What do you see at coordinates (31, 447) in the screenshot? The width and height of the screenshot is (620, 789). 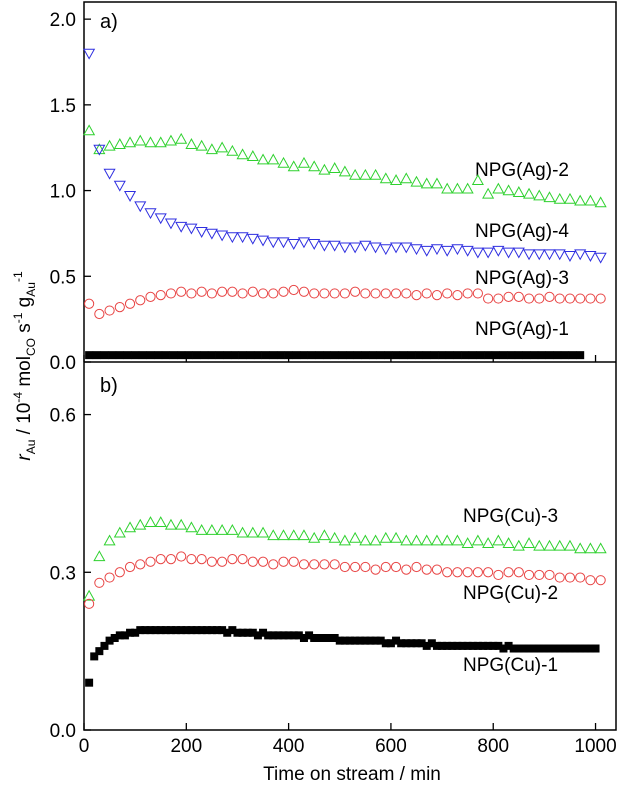 I see `y-title-r-sub: Au` at bounding box center [31, 447].